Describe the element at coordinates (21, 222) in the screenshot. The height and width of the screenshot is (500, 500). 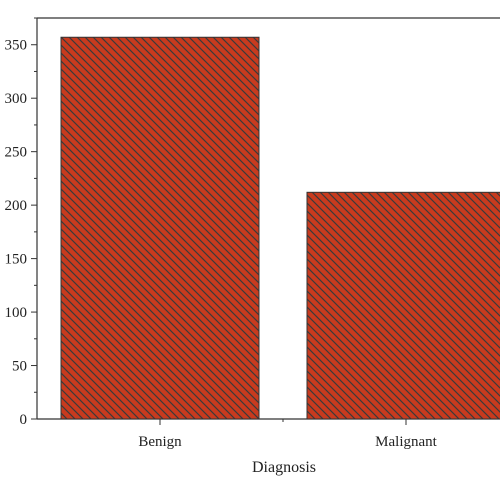
I see `y-axis-ticks: 0 50 100 150 200 250 300 350` at that location.